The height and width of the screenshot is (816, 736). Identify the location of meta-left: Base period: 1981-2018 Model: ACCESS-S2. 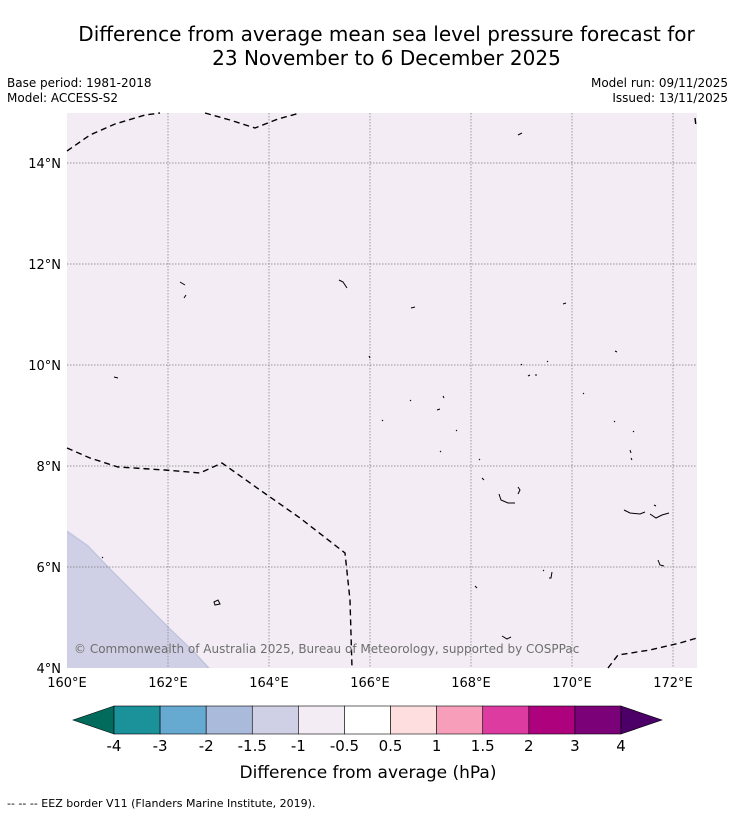
(79, 91).